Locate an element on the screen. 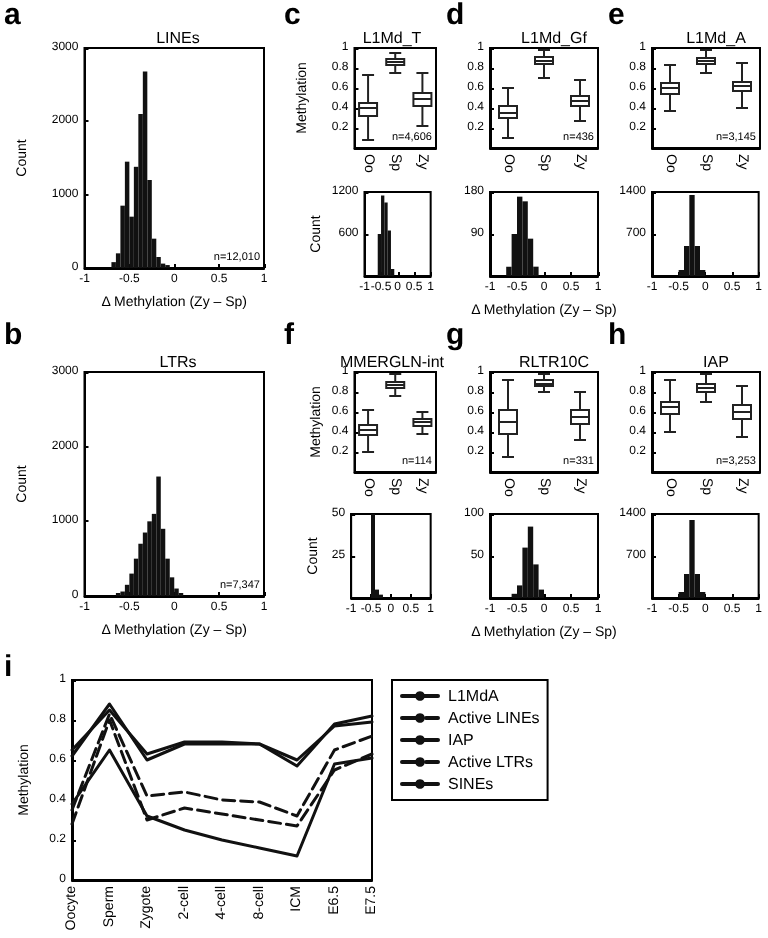  chart-title: IAP is located at coordinates (716, 362).